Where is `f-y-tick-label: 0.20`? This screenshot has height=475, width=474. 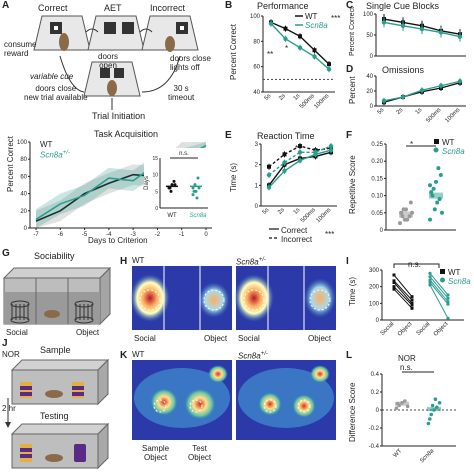 f-y-tick-label: 0.20 is located at coordinates (377, 162).